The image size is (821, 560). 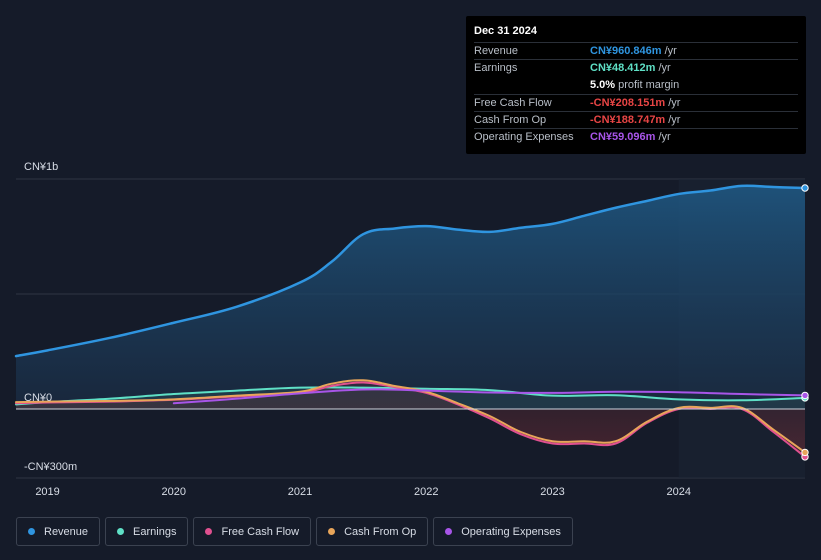 What do you see at coordinates (47, 492) in the screenshot?
I see `x-tick-label: 2019` at bounding box center [47, 492].